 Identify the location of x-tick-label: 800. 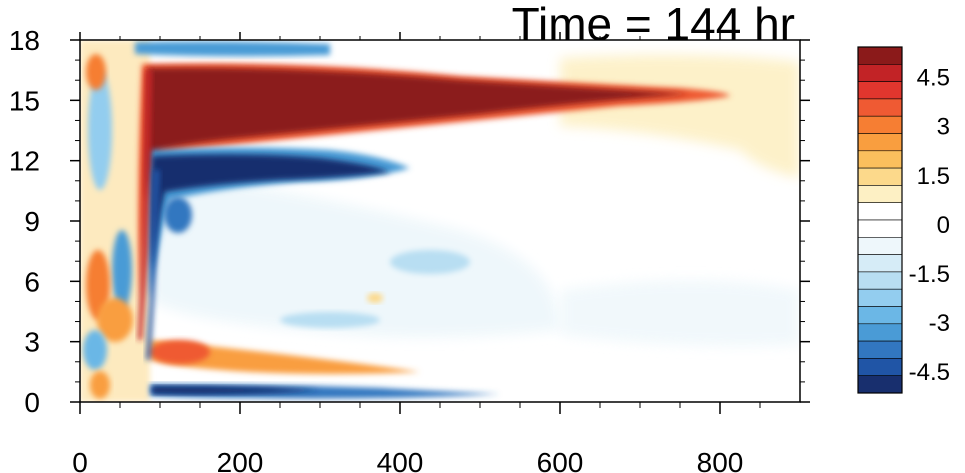
(720, 460).